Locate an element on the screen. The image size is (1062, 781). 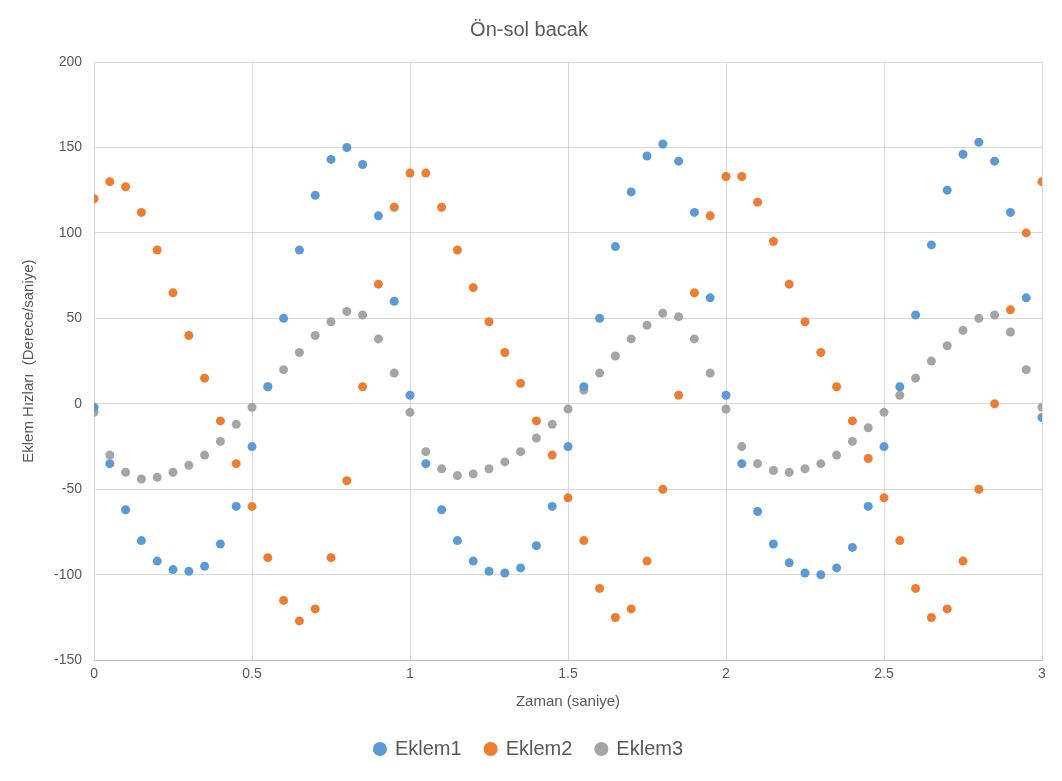
x-tick-label: 2.5 is located at coordinates (884, 673).